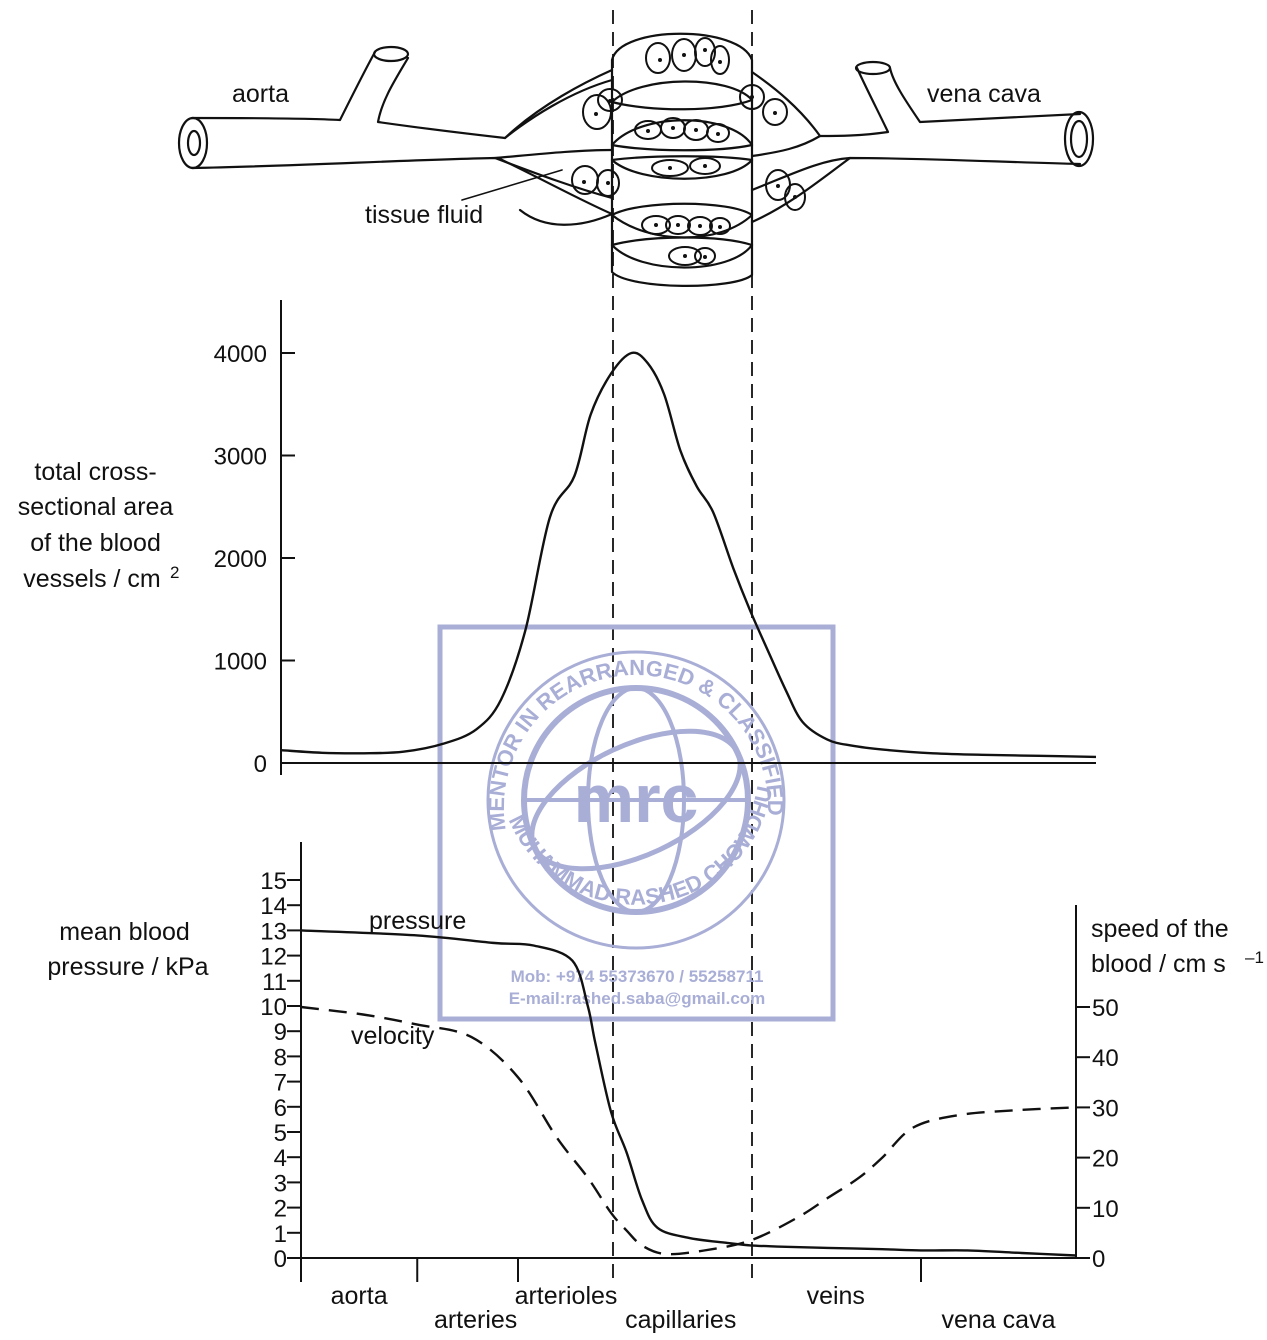 This screenshot has height=1340, width=1267. I want to click on speed-ytick-label-5: 50, so click(1105, 1008).